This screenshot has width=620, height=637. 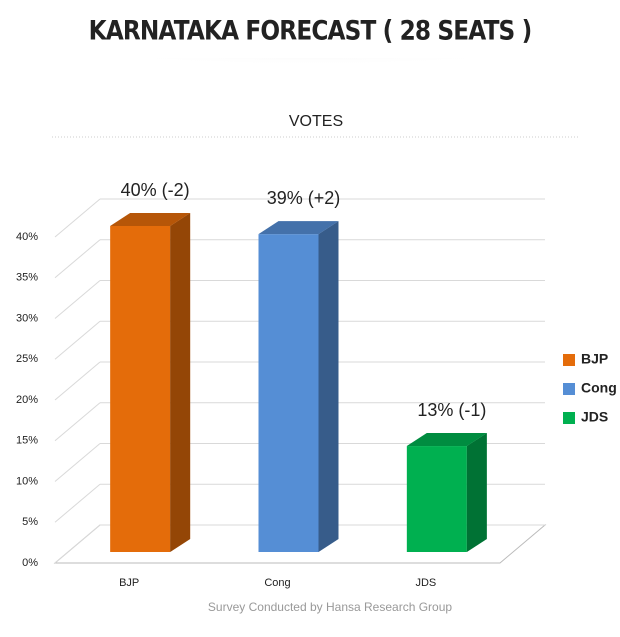 What do you see at coordinates (599, 388) in the screenshot?
I see `legend-label: Cong` at bounding box center [599, 388].